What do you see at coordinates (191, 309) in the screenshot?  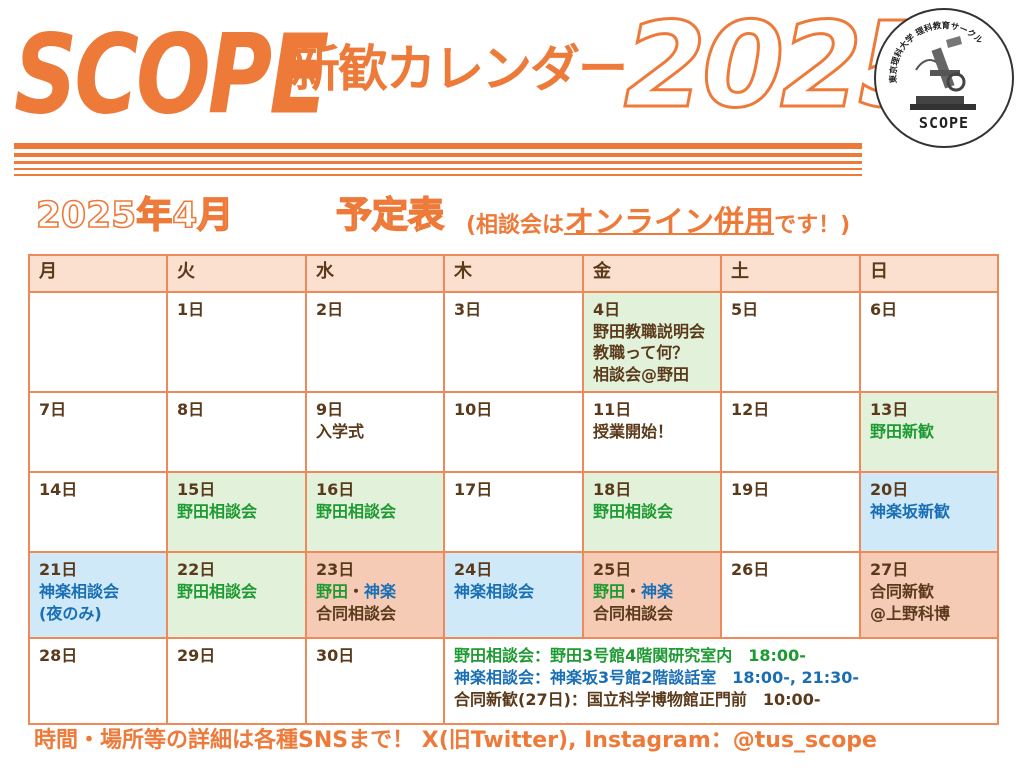 I see `day-number: 1日` at bounding box center [191, 309].